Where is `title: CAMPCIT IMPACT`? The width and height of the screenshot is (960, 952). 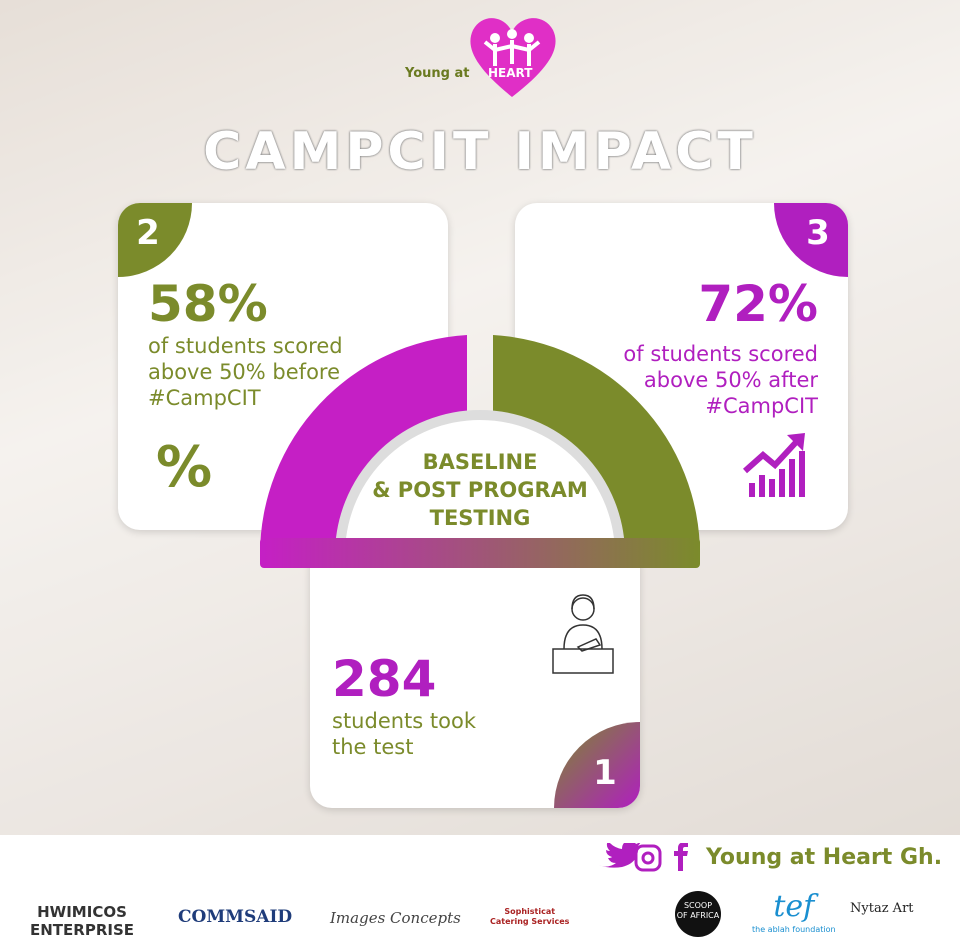 title: CAMPCIT IMPACT is located at coordinates (480, 152).